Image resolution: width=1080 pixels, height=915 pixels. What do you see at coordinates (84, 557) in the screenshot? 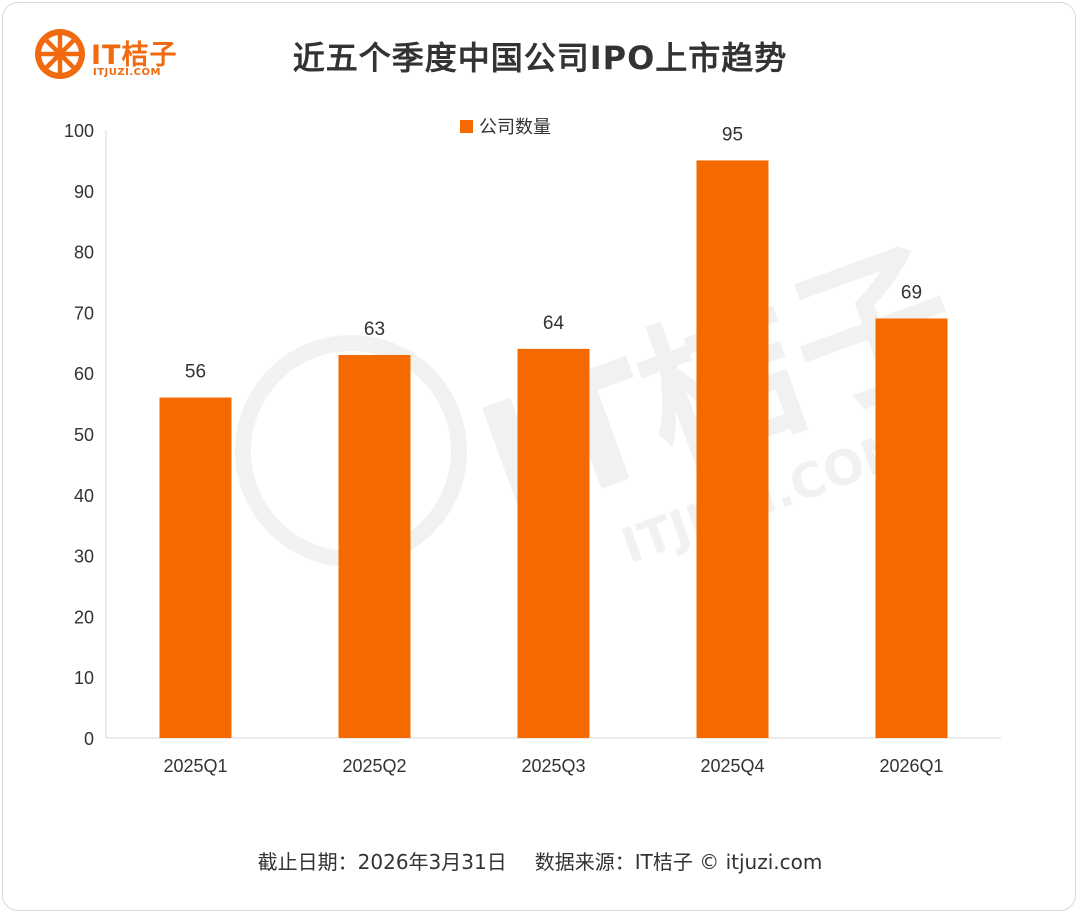
I see `y-tick-label: 30` at bounding box center [84, 557].